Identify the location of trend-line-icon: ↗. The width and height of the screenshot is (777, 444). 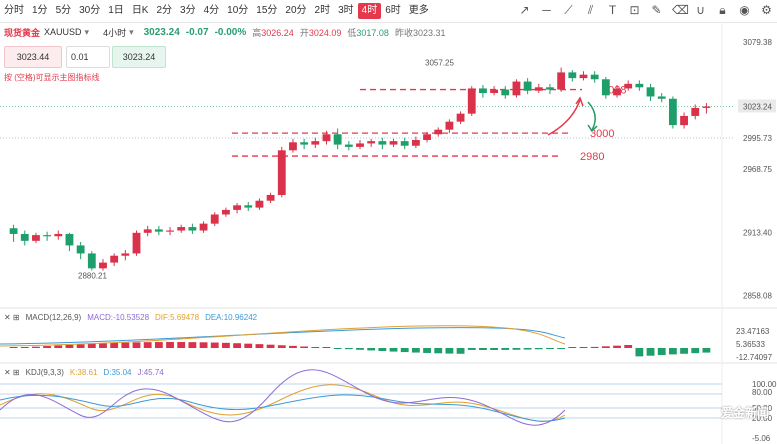
(524, 10).